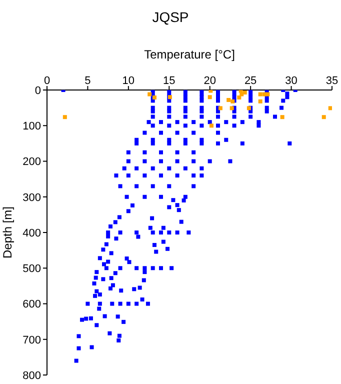 The image size is (341, 384). I want to click on x-tick-label: 10, so click(128, 81).